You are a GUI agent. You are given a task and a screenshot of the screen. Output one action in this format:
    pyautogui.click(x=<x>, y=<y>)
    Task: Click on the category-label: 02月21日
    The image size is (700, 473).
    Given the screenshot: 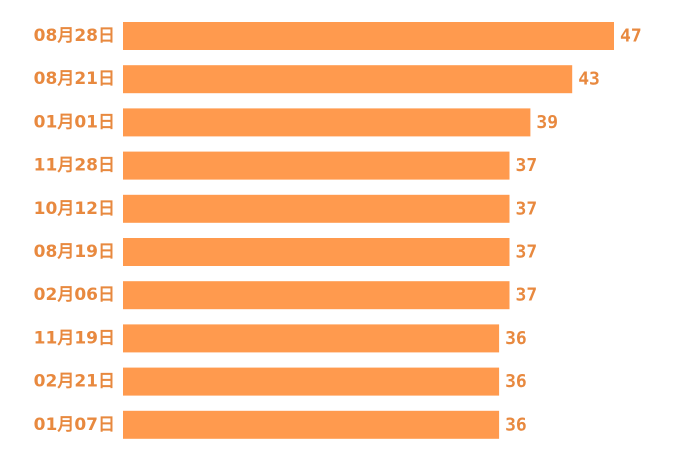 What is the action you would take?
    pyautogui.click(x=74, y=382)
    